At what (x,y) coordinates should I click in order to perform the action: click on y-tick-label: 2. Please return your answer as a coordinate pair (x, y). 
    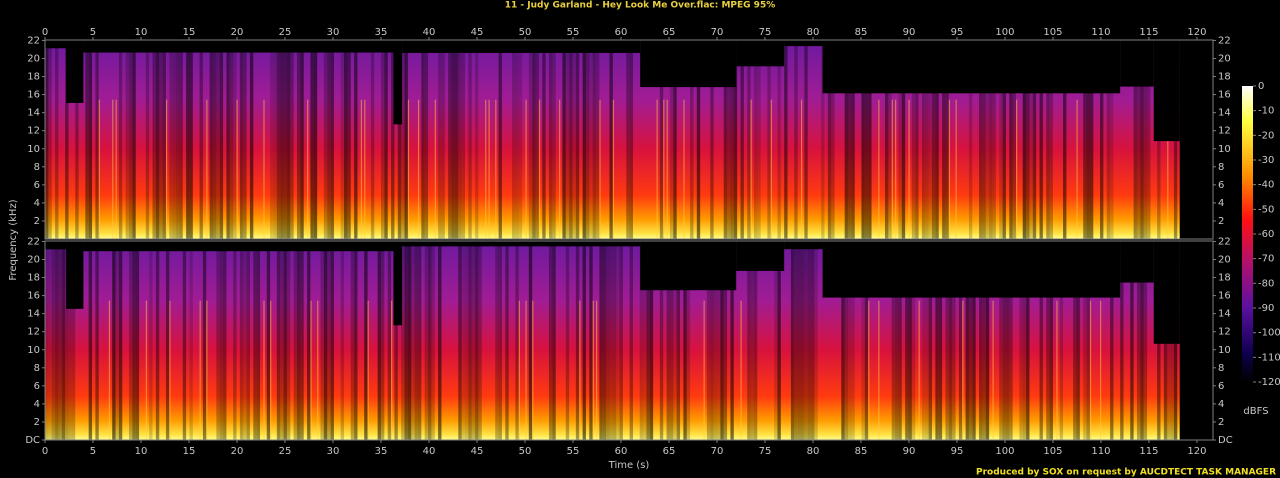
    Looking at the image, I should click on (37, 422).